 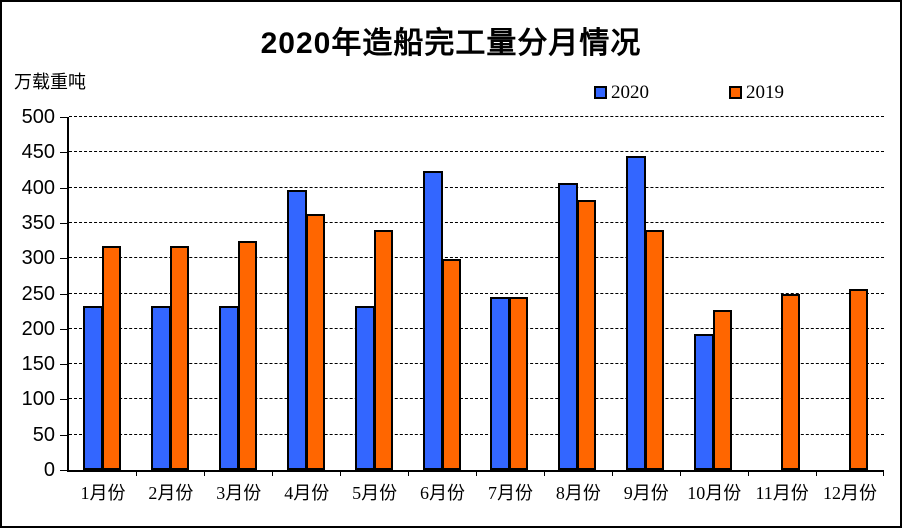 I want to click on bar-2020-10月份, so click(x=704, y=401).